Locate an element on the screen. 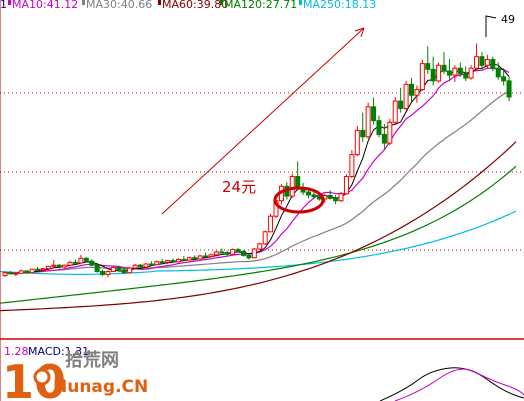 This screenshot has width=524, height=401. annotation-label: 24元 is located at coordinates (239, 187).